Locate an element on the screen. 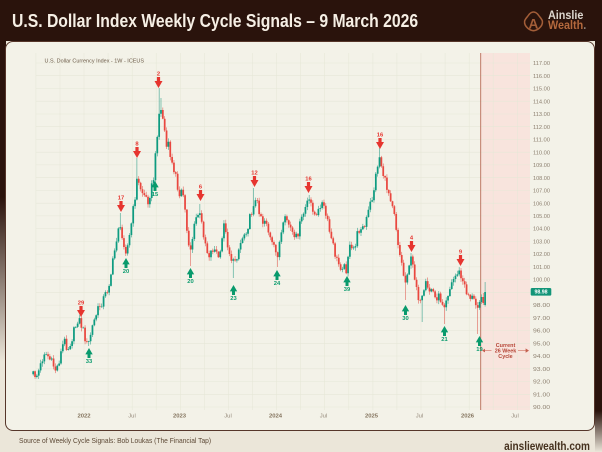  svg-text: 105.00 is located at coordinates (542, 217).